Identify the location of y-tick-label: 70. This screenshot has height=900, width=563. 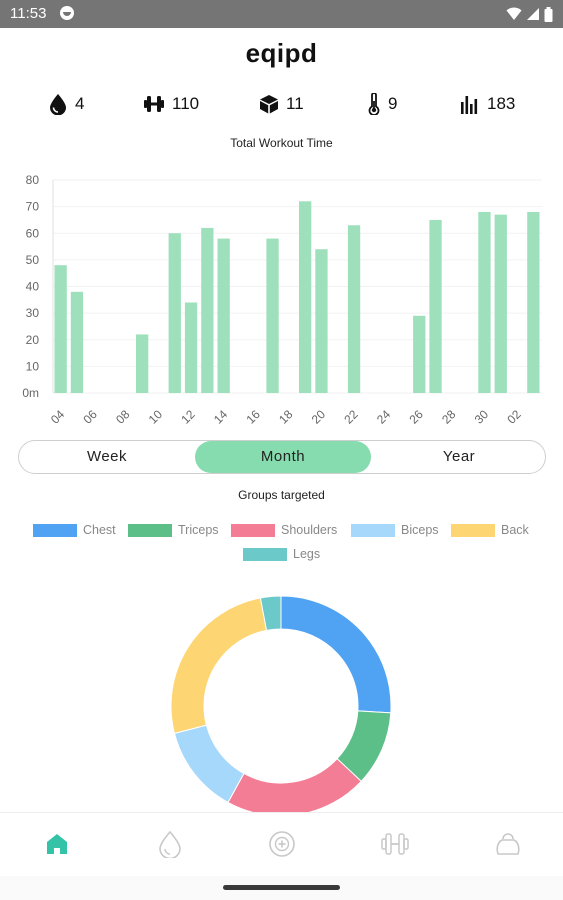
(33, 207).